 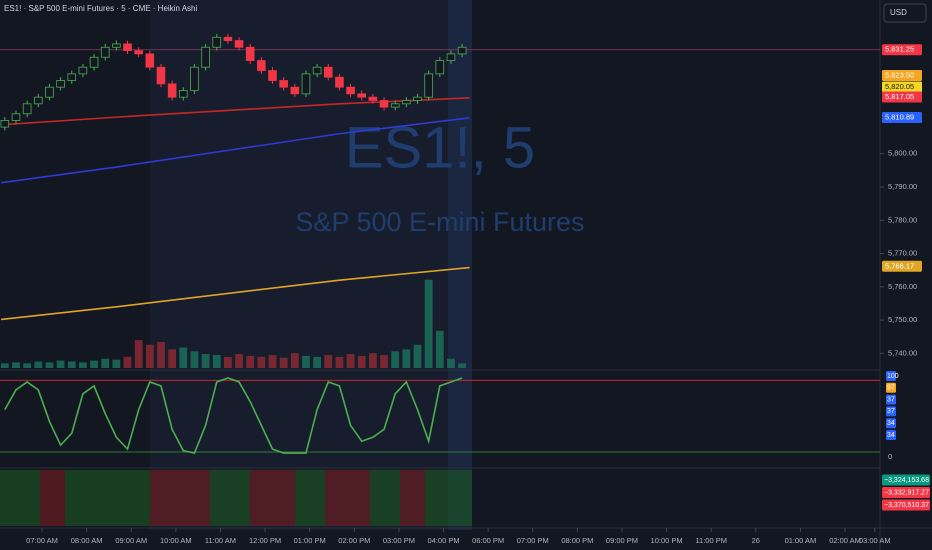 I want to click on y-tick-label: 5,780.00, so click(x=902, y=219).